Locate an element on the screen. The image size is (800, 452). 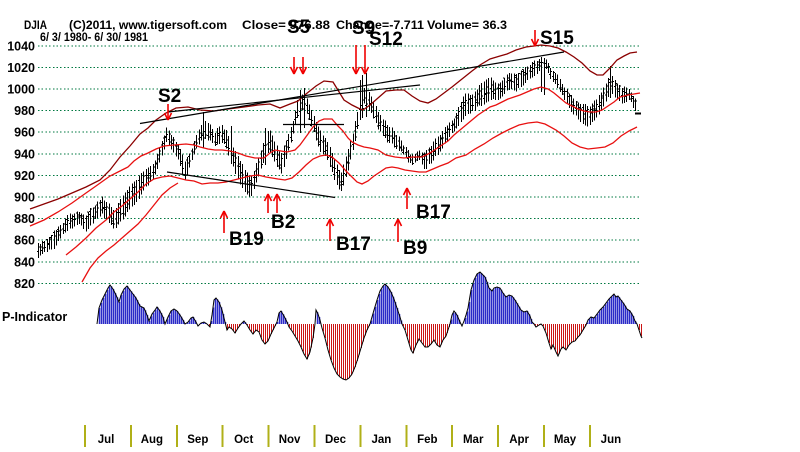
svg-text: 920 is located at coordinates (24, 176).